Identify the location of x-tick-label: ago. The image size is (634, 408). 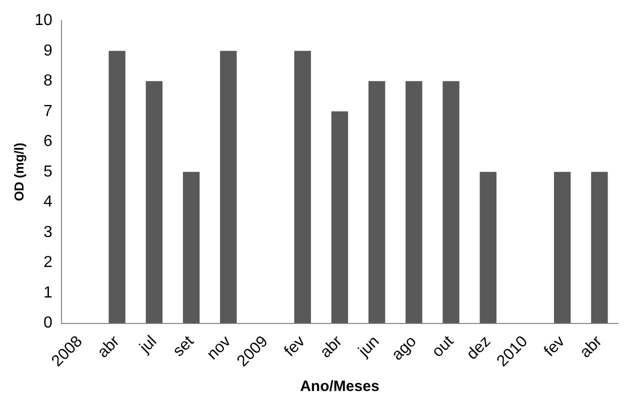
(404, 348).